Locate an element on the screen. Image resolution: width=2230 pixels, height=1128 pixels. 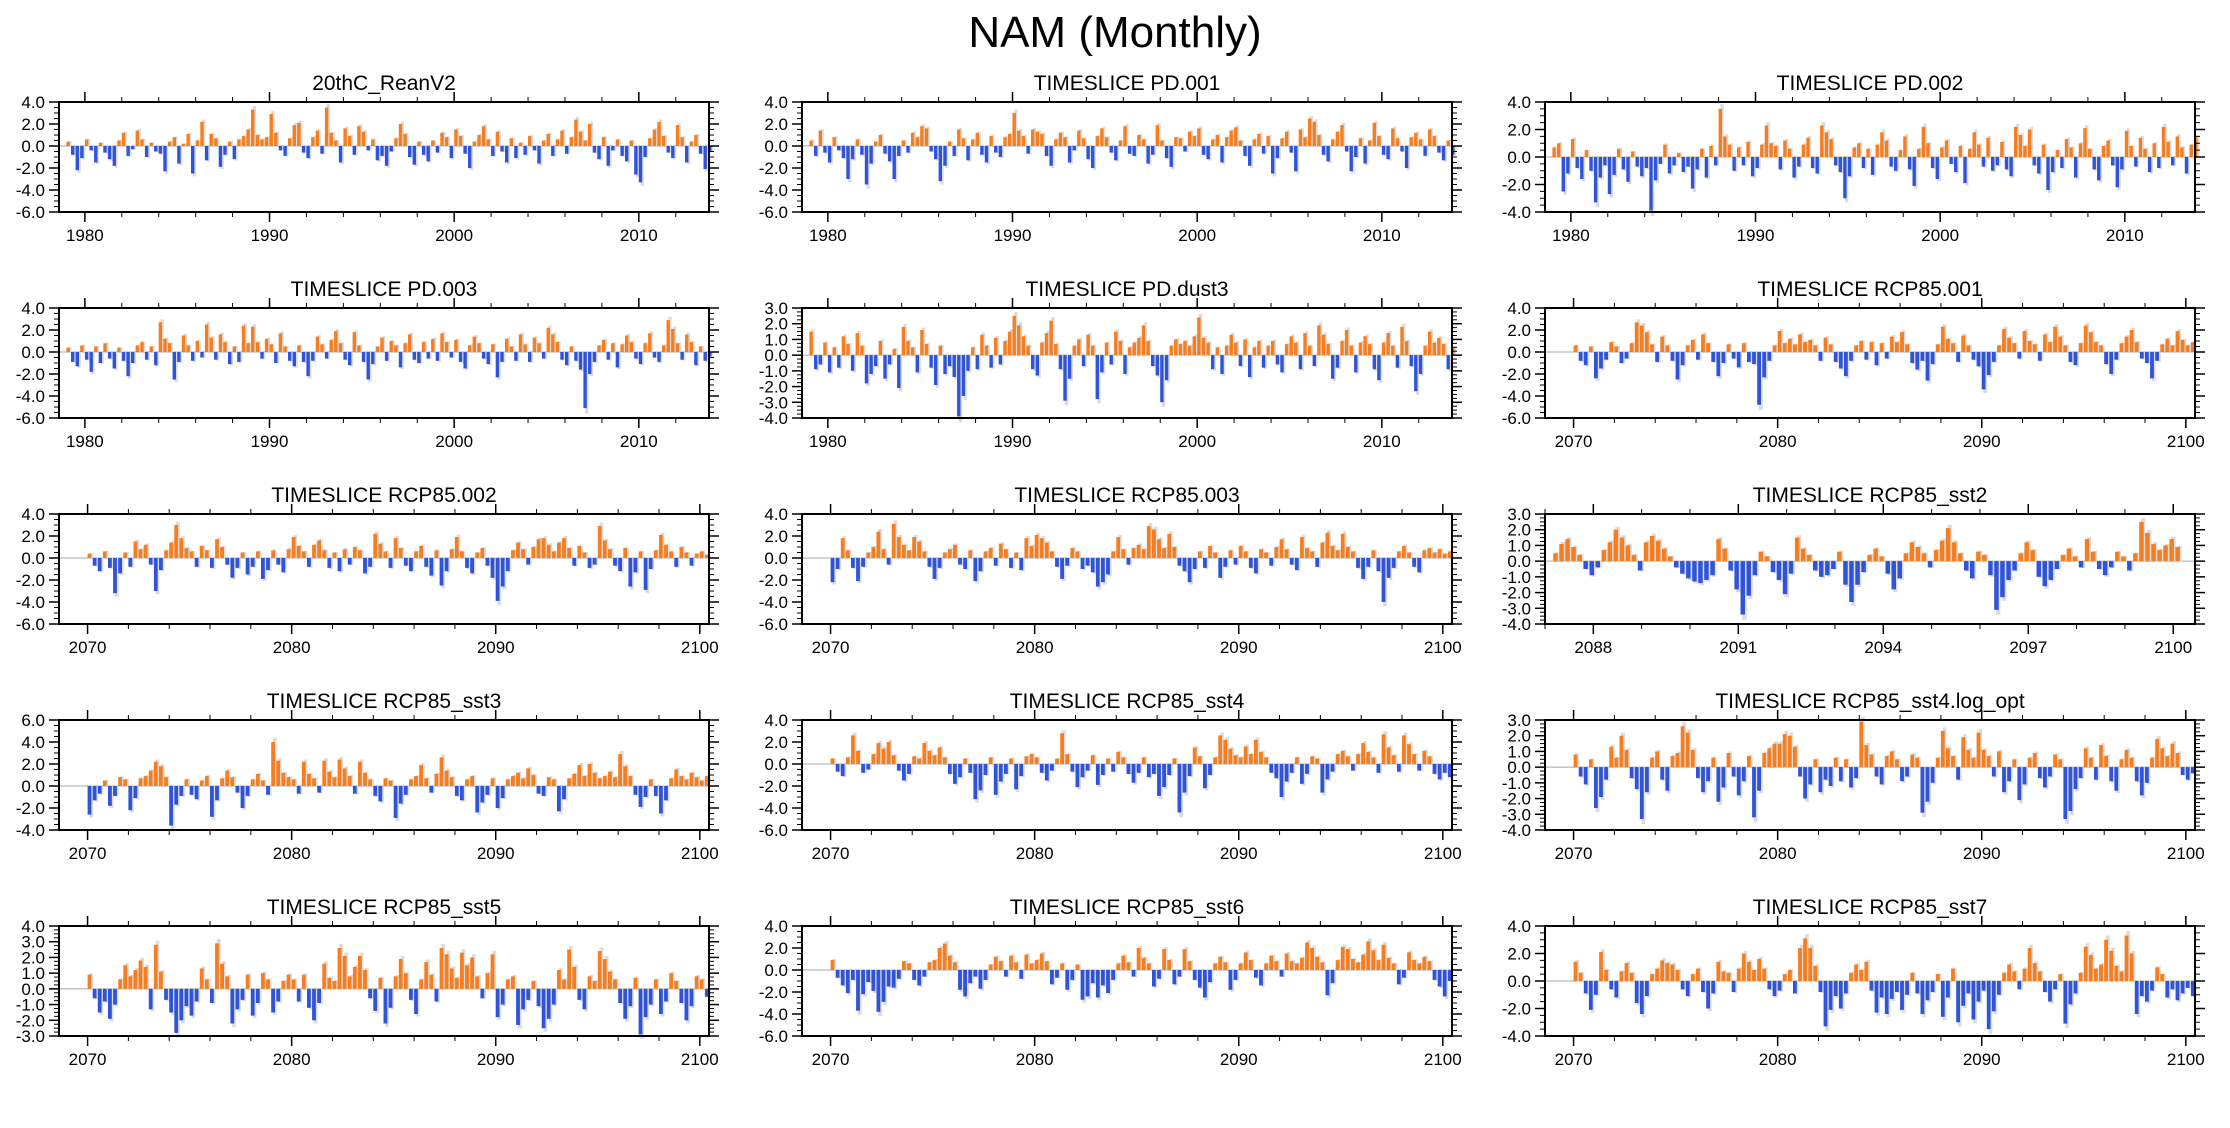
x-tick-label: 2088 is located at coordinates (1593, 647).